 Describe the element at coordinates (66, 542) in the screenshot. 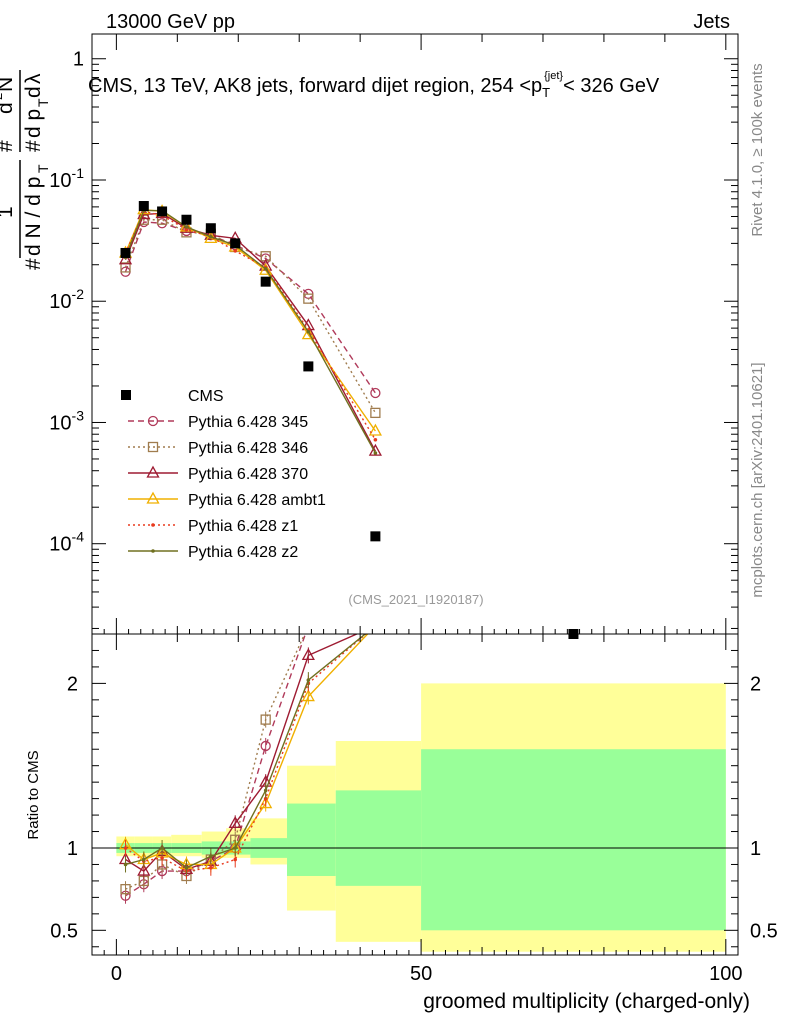

I see `y-tick-label: 10⁻⁴` at that location.